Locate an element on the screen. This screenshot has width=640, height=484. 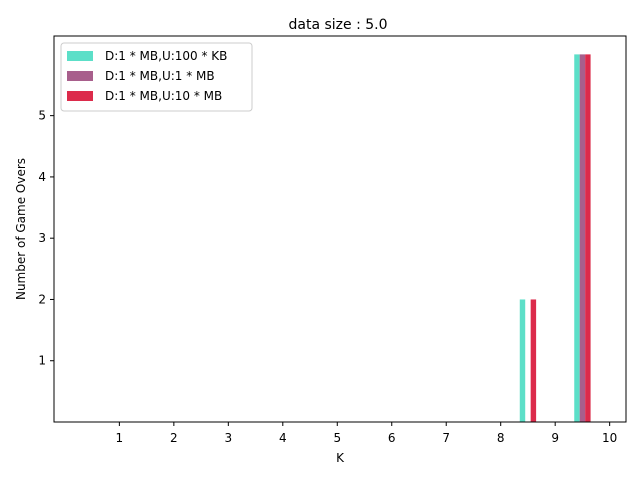
x-tick-label: 8 is located at coordinates (501, 438).